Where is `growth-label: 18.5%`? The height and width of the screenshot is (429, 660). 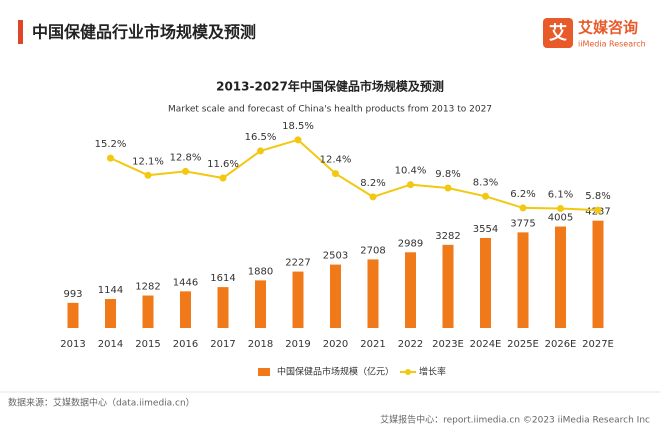 growth-label: 18.5% is located at coordinates (298, 126).